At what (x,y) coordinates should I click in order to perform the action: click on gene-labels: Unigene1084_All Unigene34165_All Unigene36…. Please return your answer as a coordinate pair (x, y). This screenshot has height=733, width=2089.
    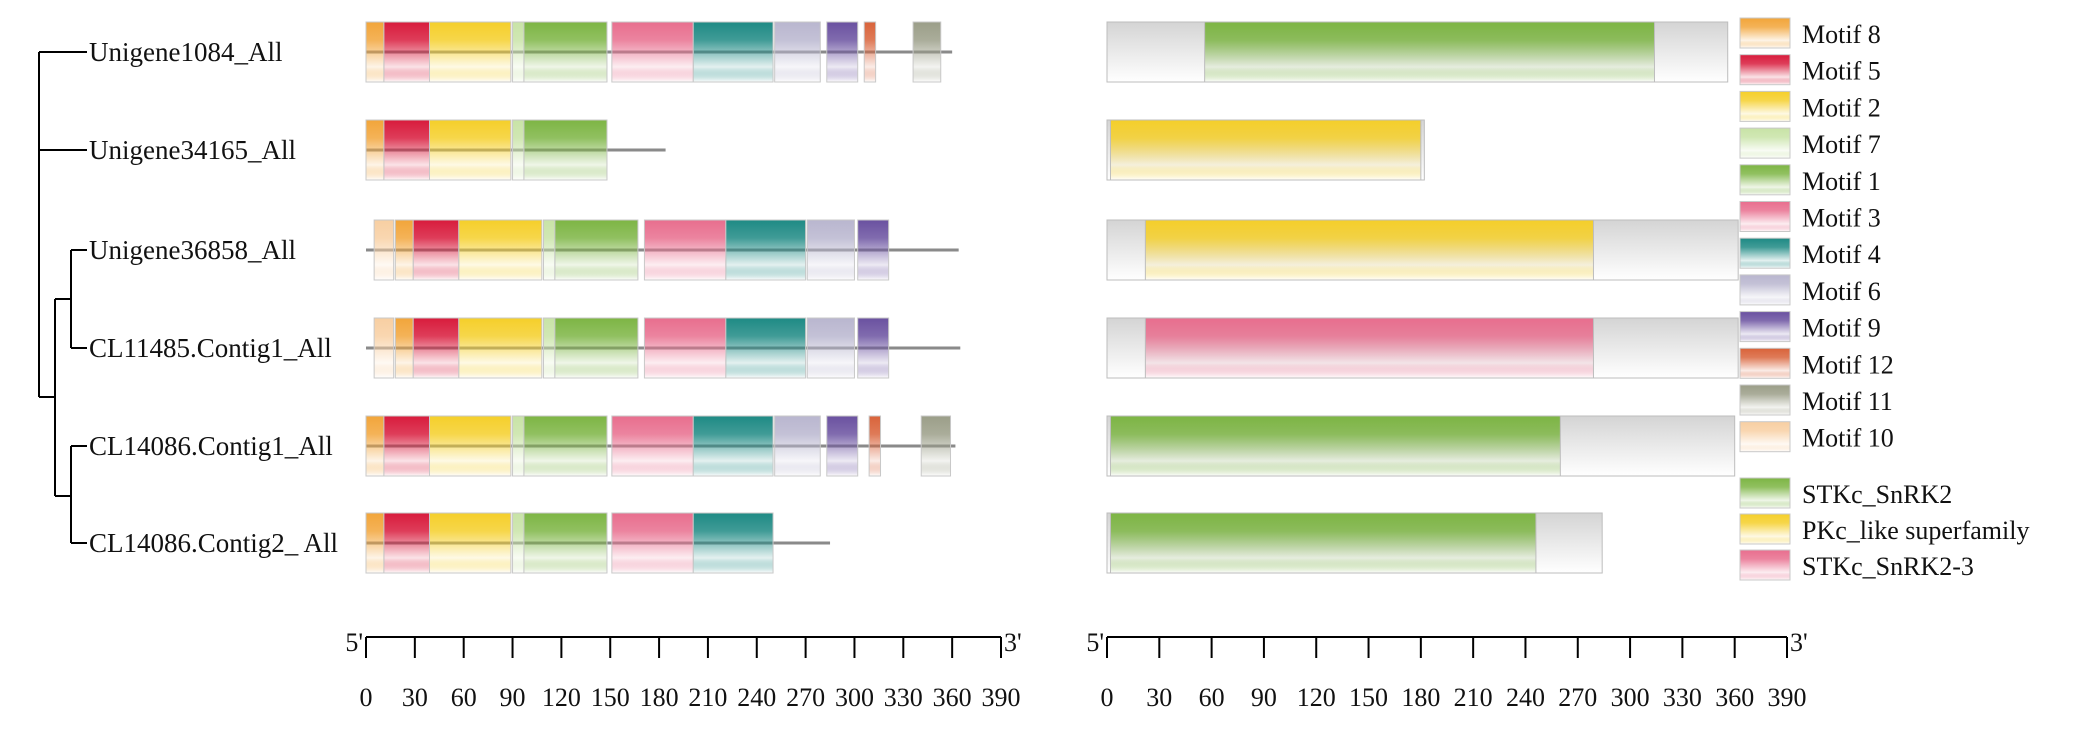
    Looking at the image, I should click on (213, 297).